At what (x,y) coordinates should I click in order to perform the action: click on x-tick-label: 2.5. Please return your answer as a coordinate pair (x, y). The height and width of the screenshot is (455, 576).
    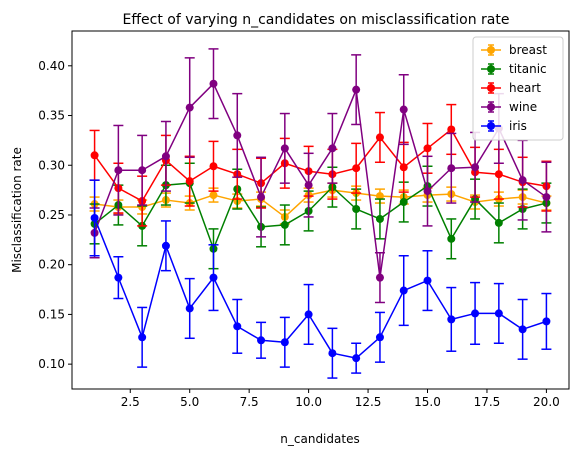
    Looking at the image, I should click on (130, 402).